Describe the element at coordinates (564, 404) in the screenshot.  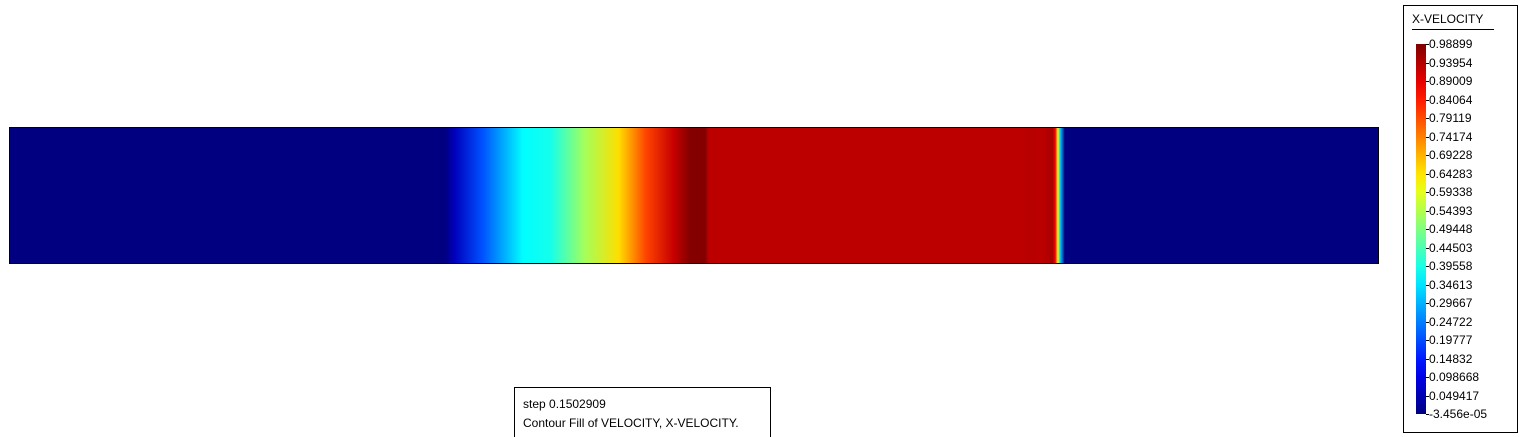
I see `step-label: step 0.1502909` at that location.